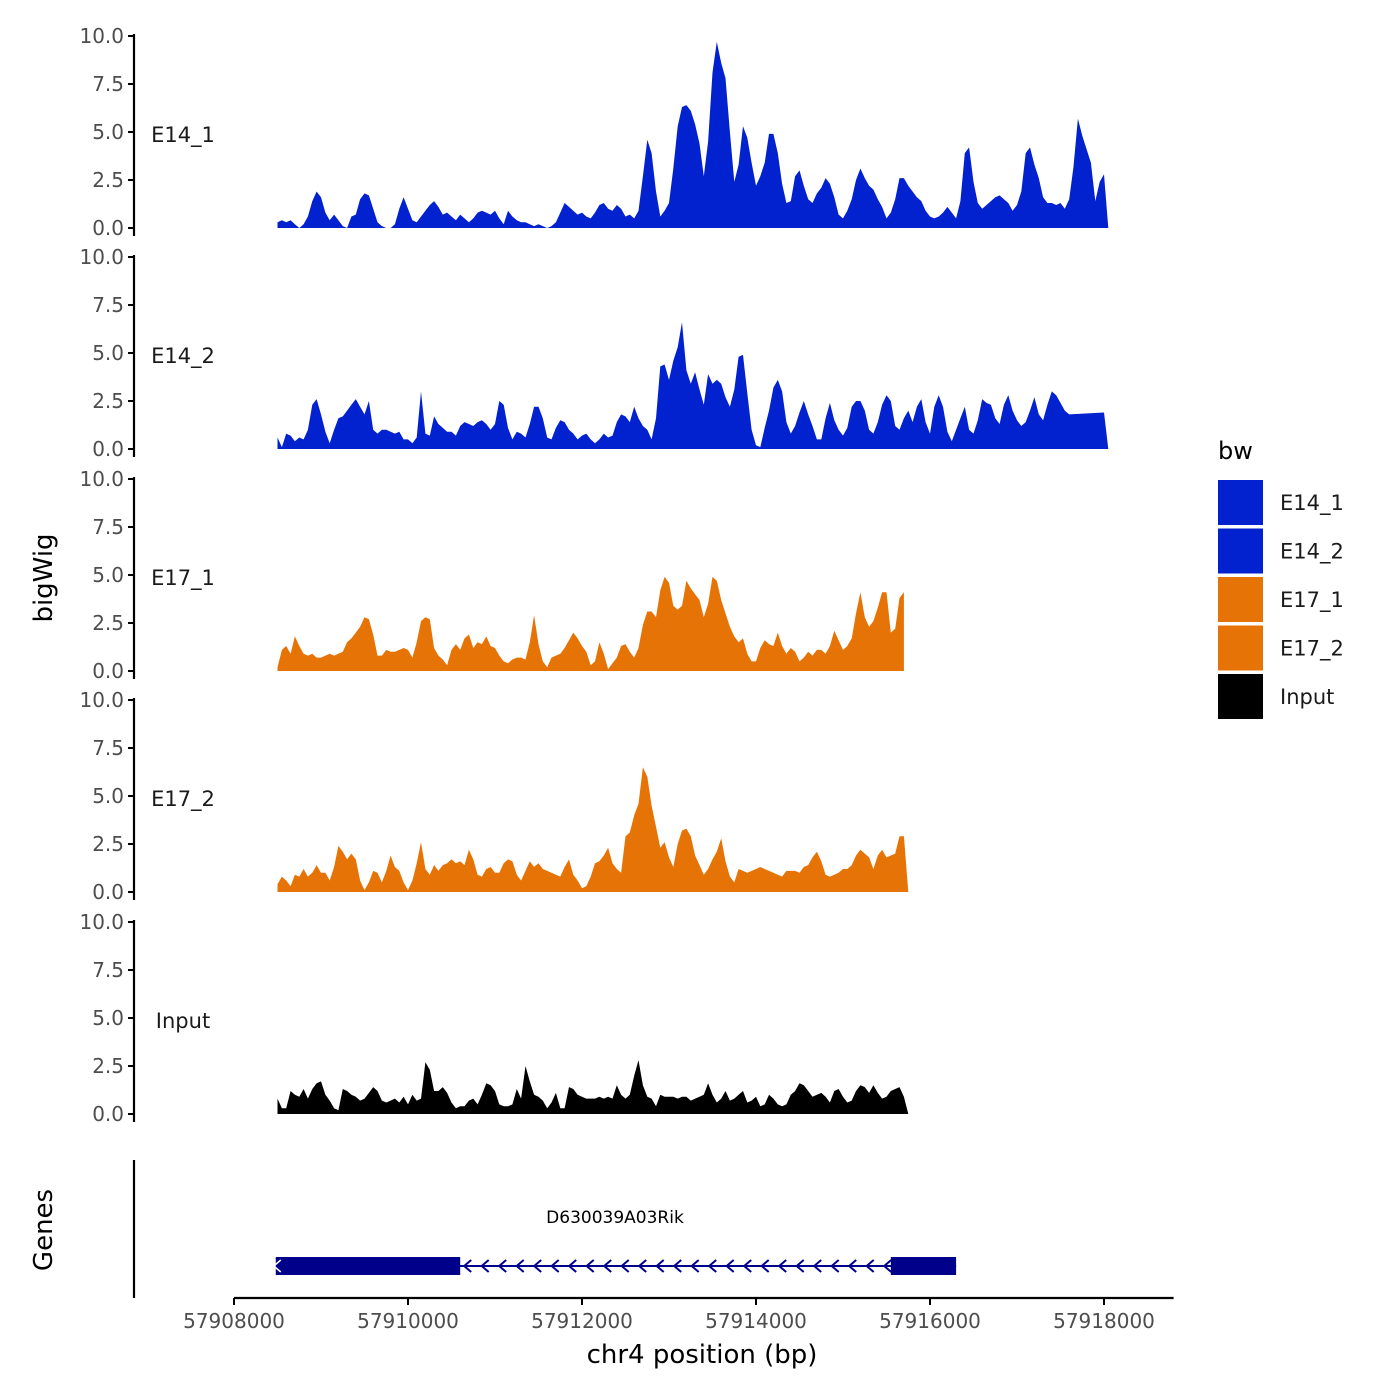  Describe the element at coordinates (544, 1229) in the screenshot. I see `genes-panel: D630039A03Rik` at that location.